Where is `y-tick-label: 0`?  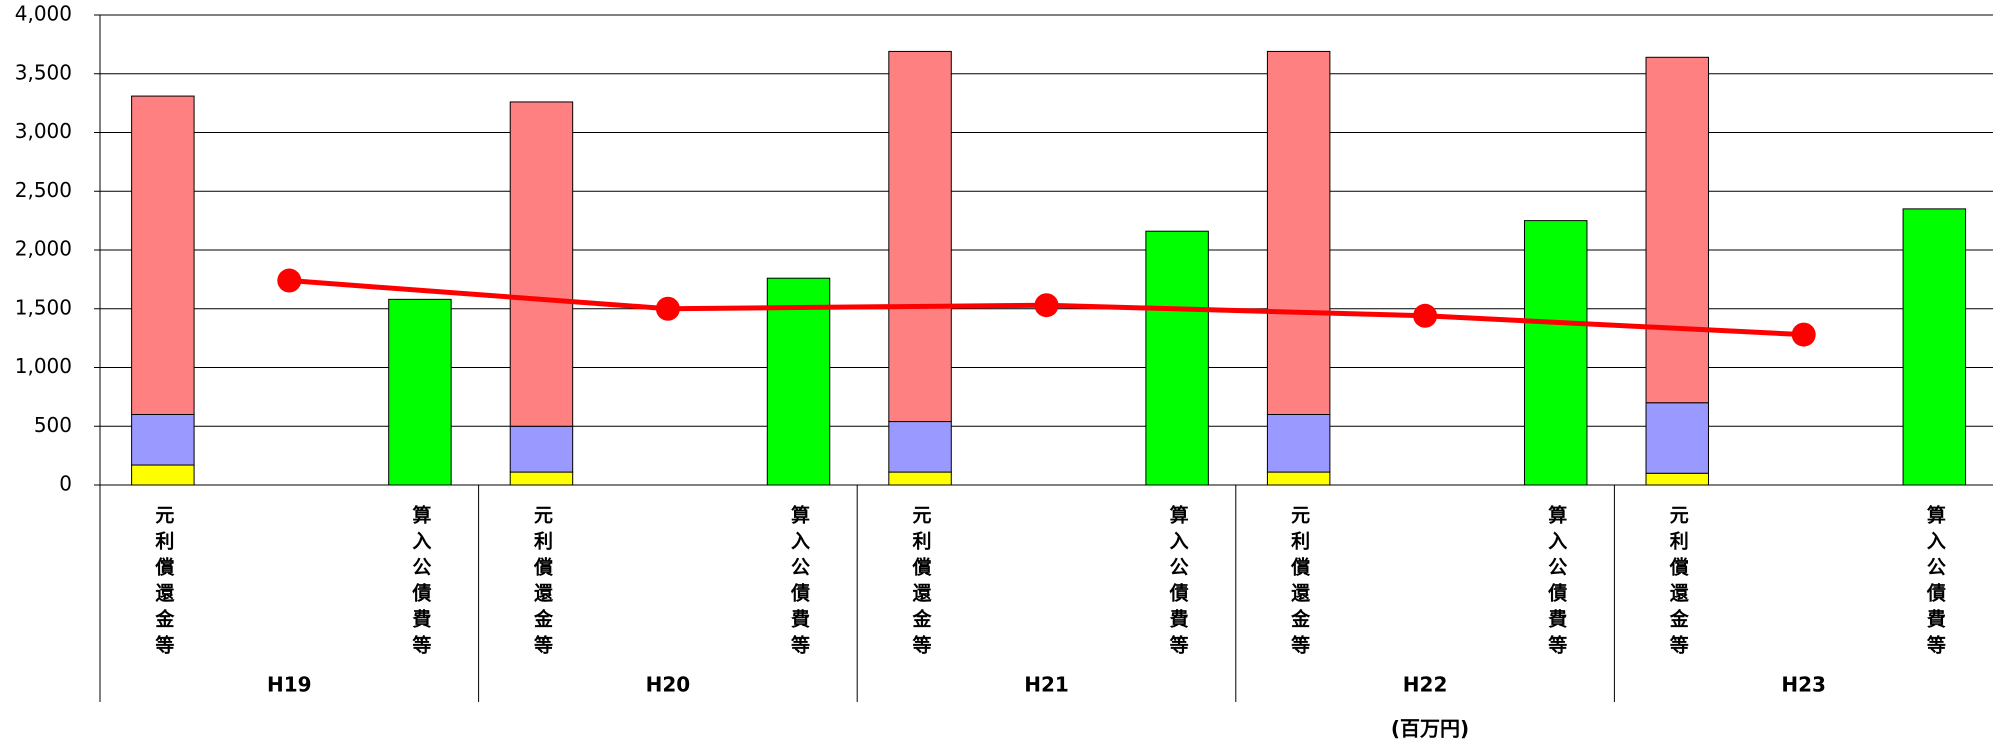
y-tick-label: 0 is located at coordinates (65, 484).